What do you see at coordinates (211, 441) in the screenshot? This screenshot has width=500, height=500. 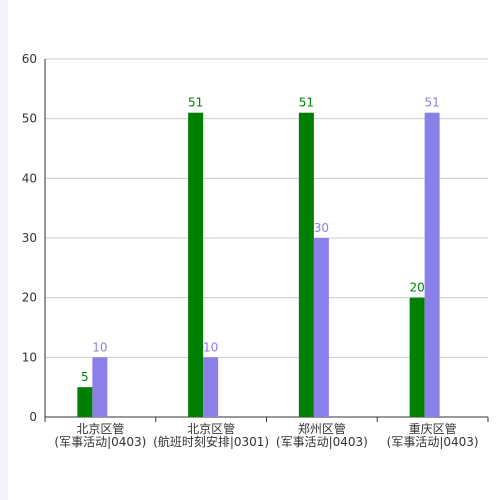 I see `x-tick-label: (航班时刻安排|0301)` at bounding box center [211, 441].